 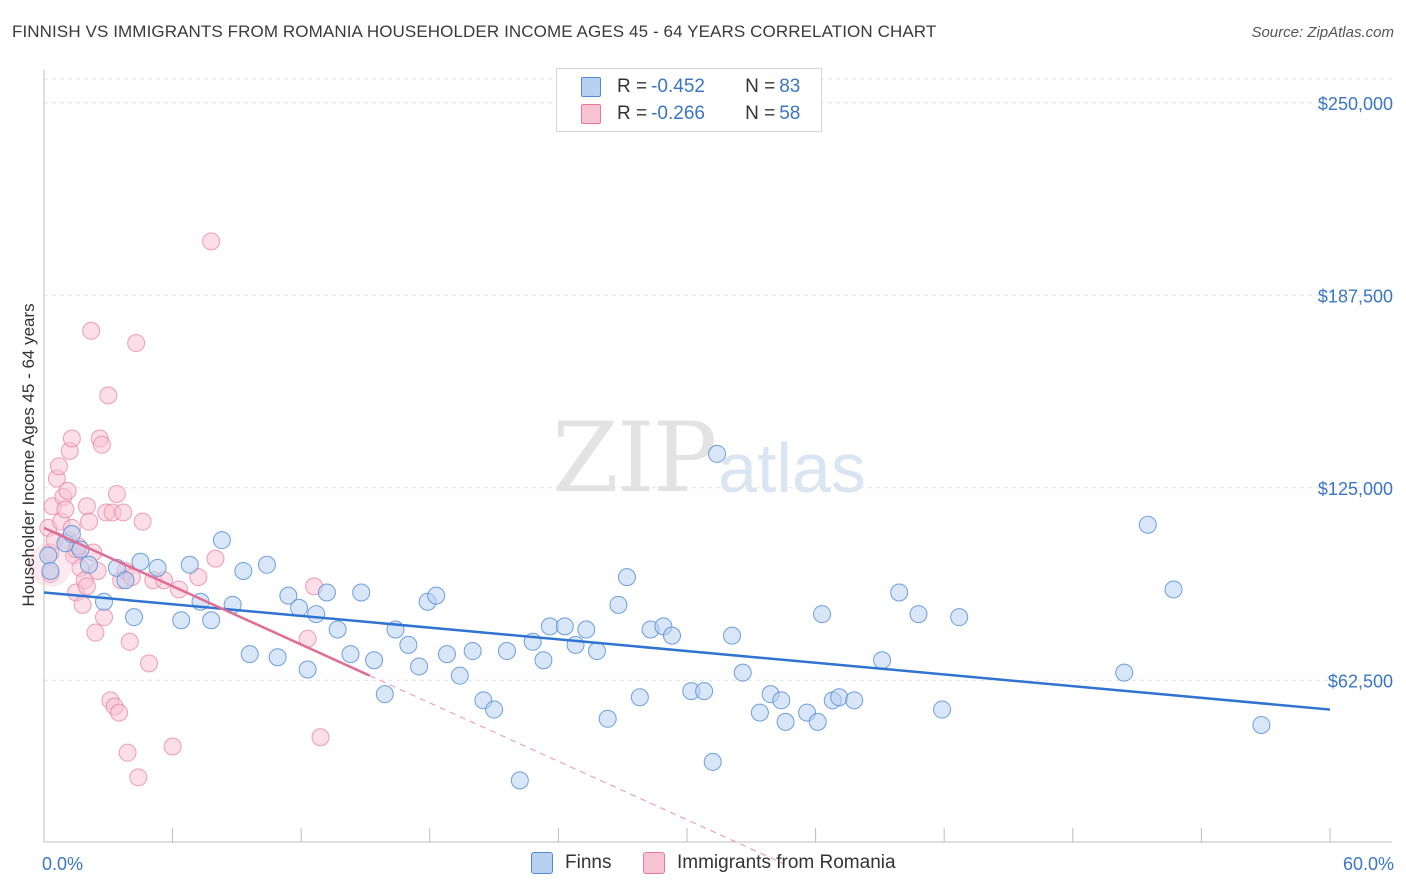 What do you see at coordinates (1368, 864) in the screenshot?
I see `x-tick-label: 60.0%` at bounding box center [1368, 864].